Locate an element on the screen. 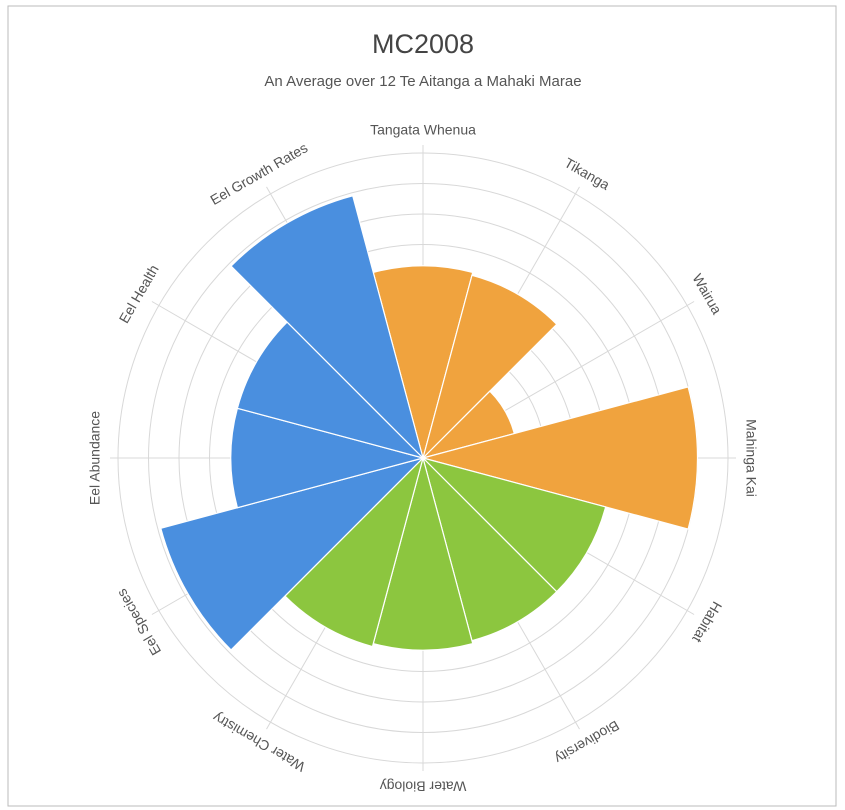  category-label: Tangata Whenua is located at coordinates (423, 130).